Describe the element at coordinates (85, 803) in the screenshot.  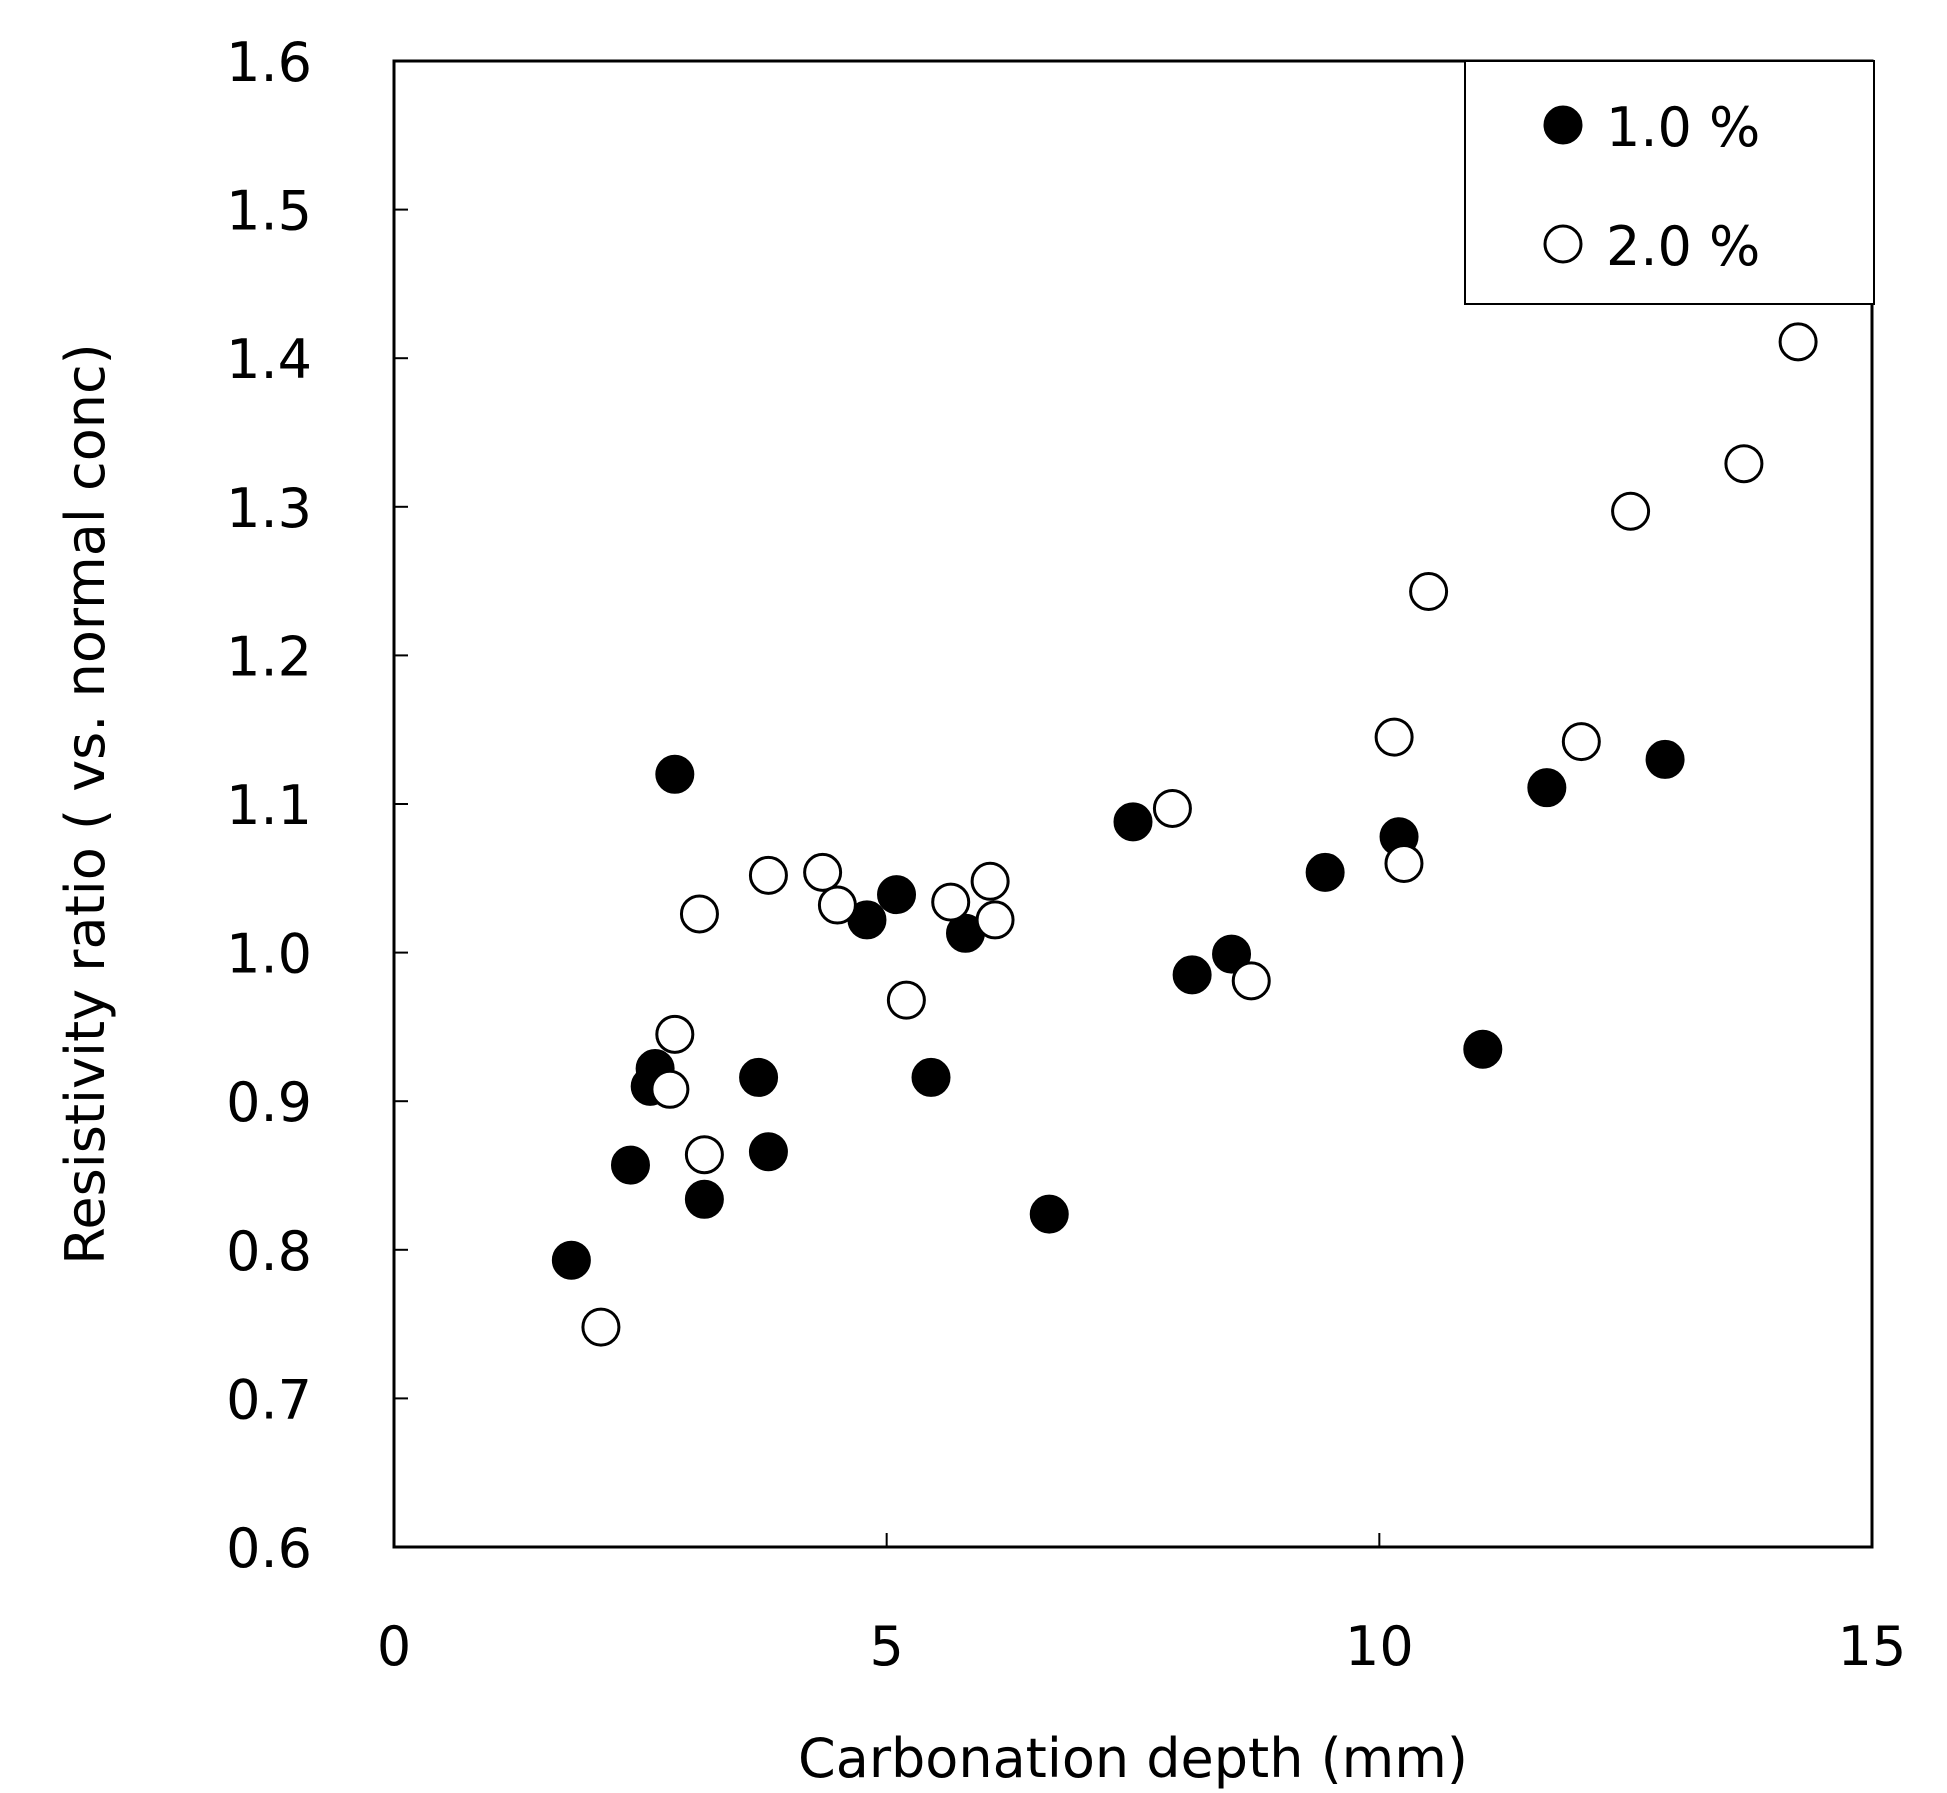
I see `y-axis-title: Resistivity ratio ( vs. normal conc)` at that location.